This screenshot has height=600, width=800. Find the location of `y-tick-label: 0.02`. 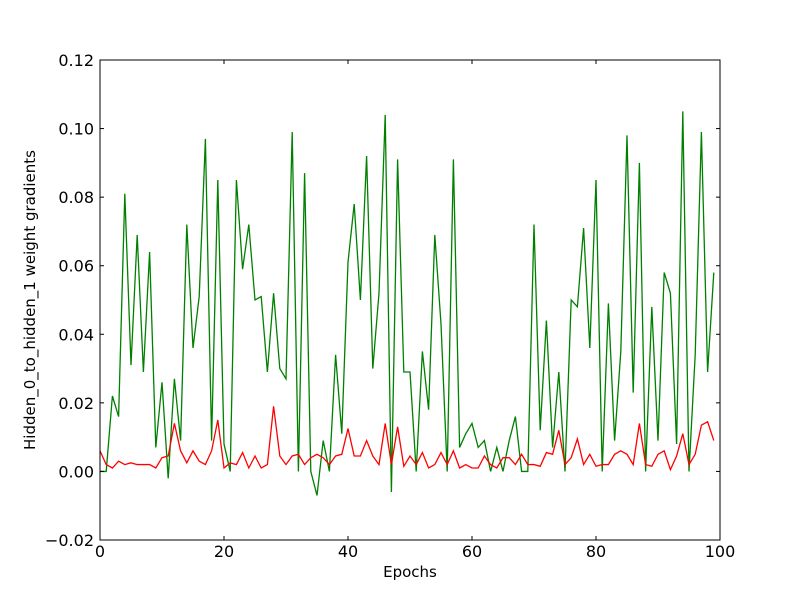

y-tick-label: 0.02 is located at coordinates (76, 403).